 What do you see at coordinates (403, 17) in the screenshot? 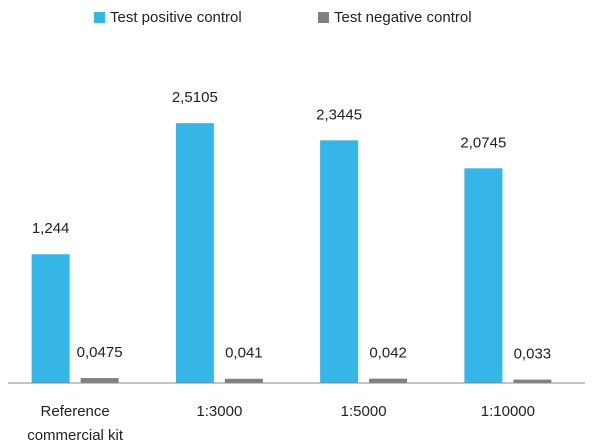
I see `legend-label: Test negative control` at bounding box center [403, 17].